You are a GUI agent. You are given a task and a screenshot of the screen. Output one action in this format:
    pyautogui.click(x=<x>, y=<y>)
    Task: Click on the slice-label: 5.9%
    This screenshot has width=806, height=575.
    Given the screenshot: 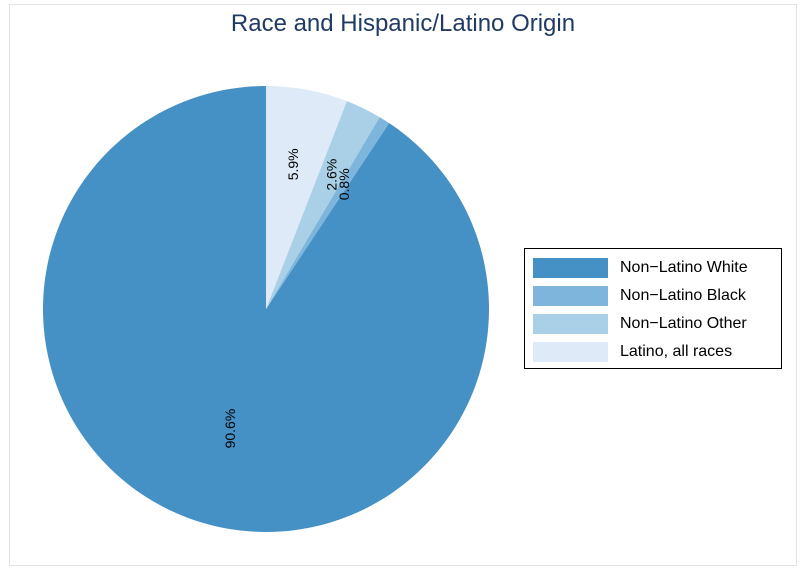 What is the action you would take?
    pyautogui.click(x=293, y=164)
    